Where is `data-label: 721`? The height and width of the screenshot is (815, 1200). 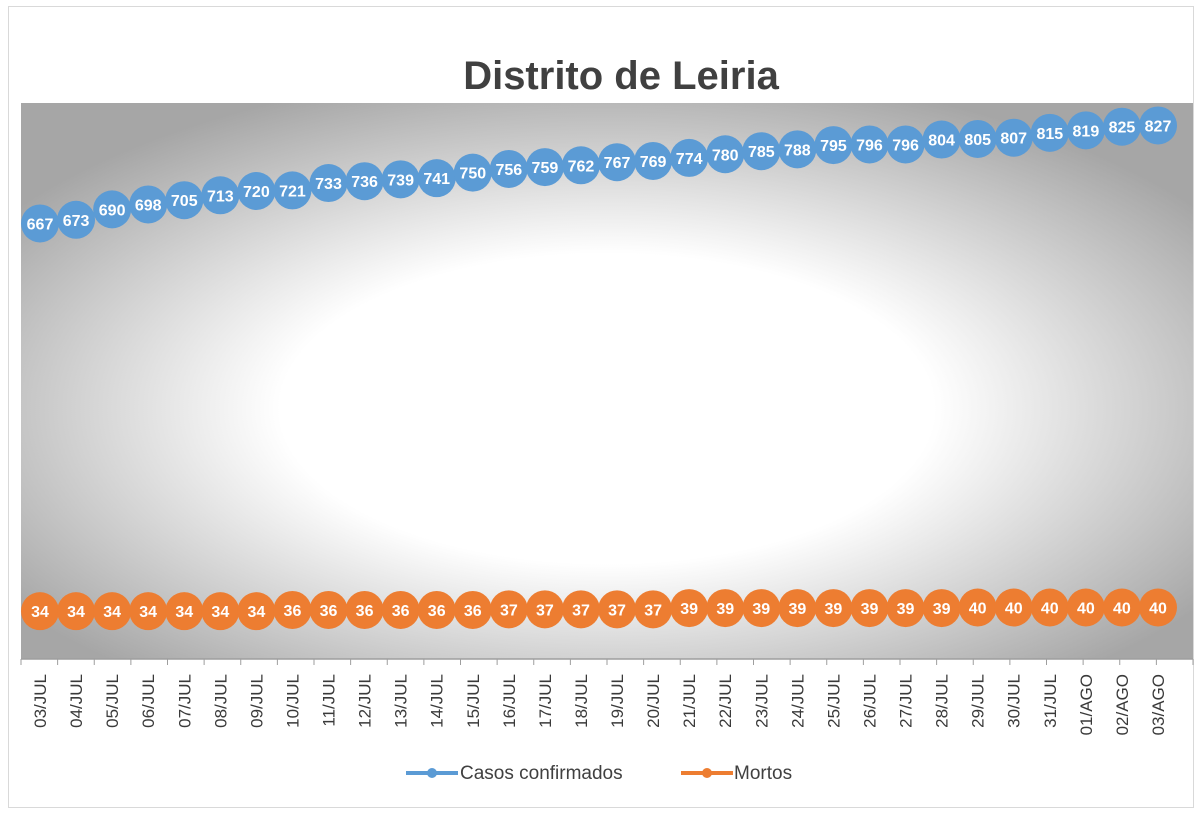 data-label: 721 is located at coordinates (292, 191).